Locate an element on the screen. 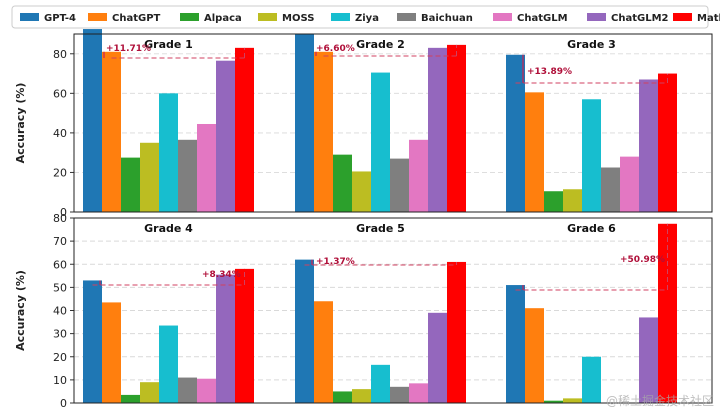  legend-label-chatgpt: ChatGPT is located at coordinates (136, 18).